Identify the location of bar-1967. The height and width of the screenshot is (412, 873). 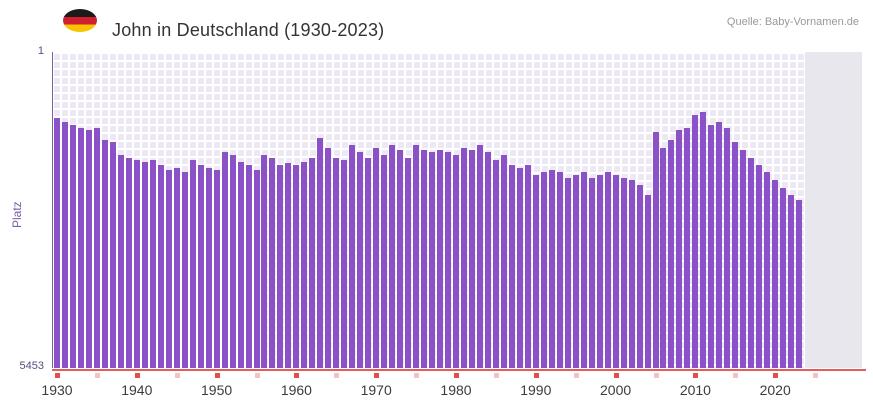
(352, 256).